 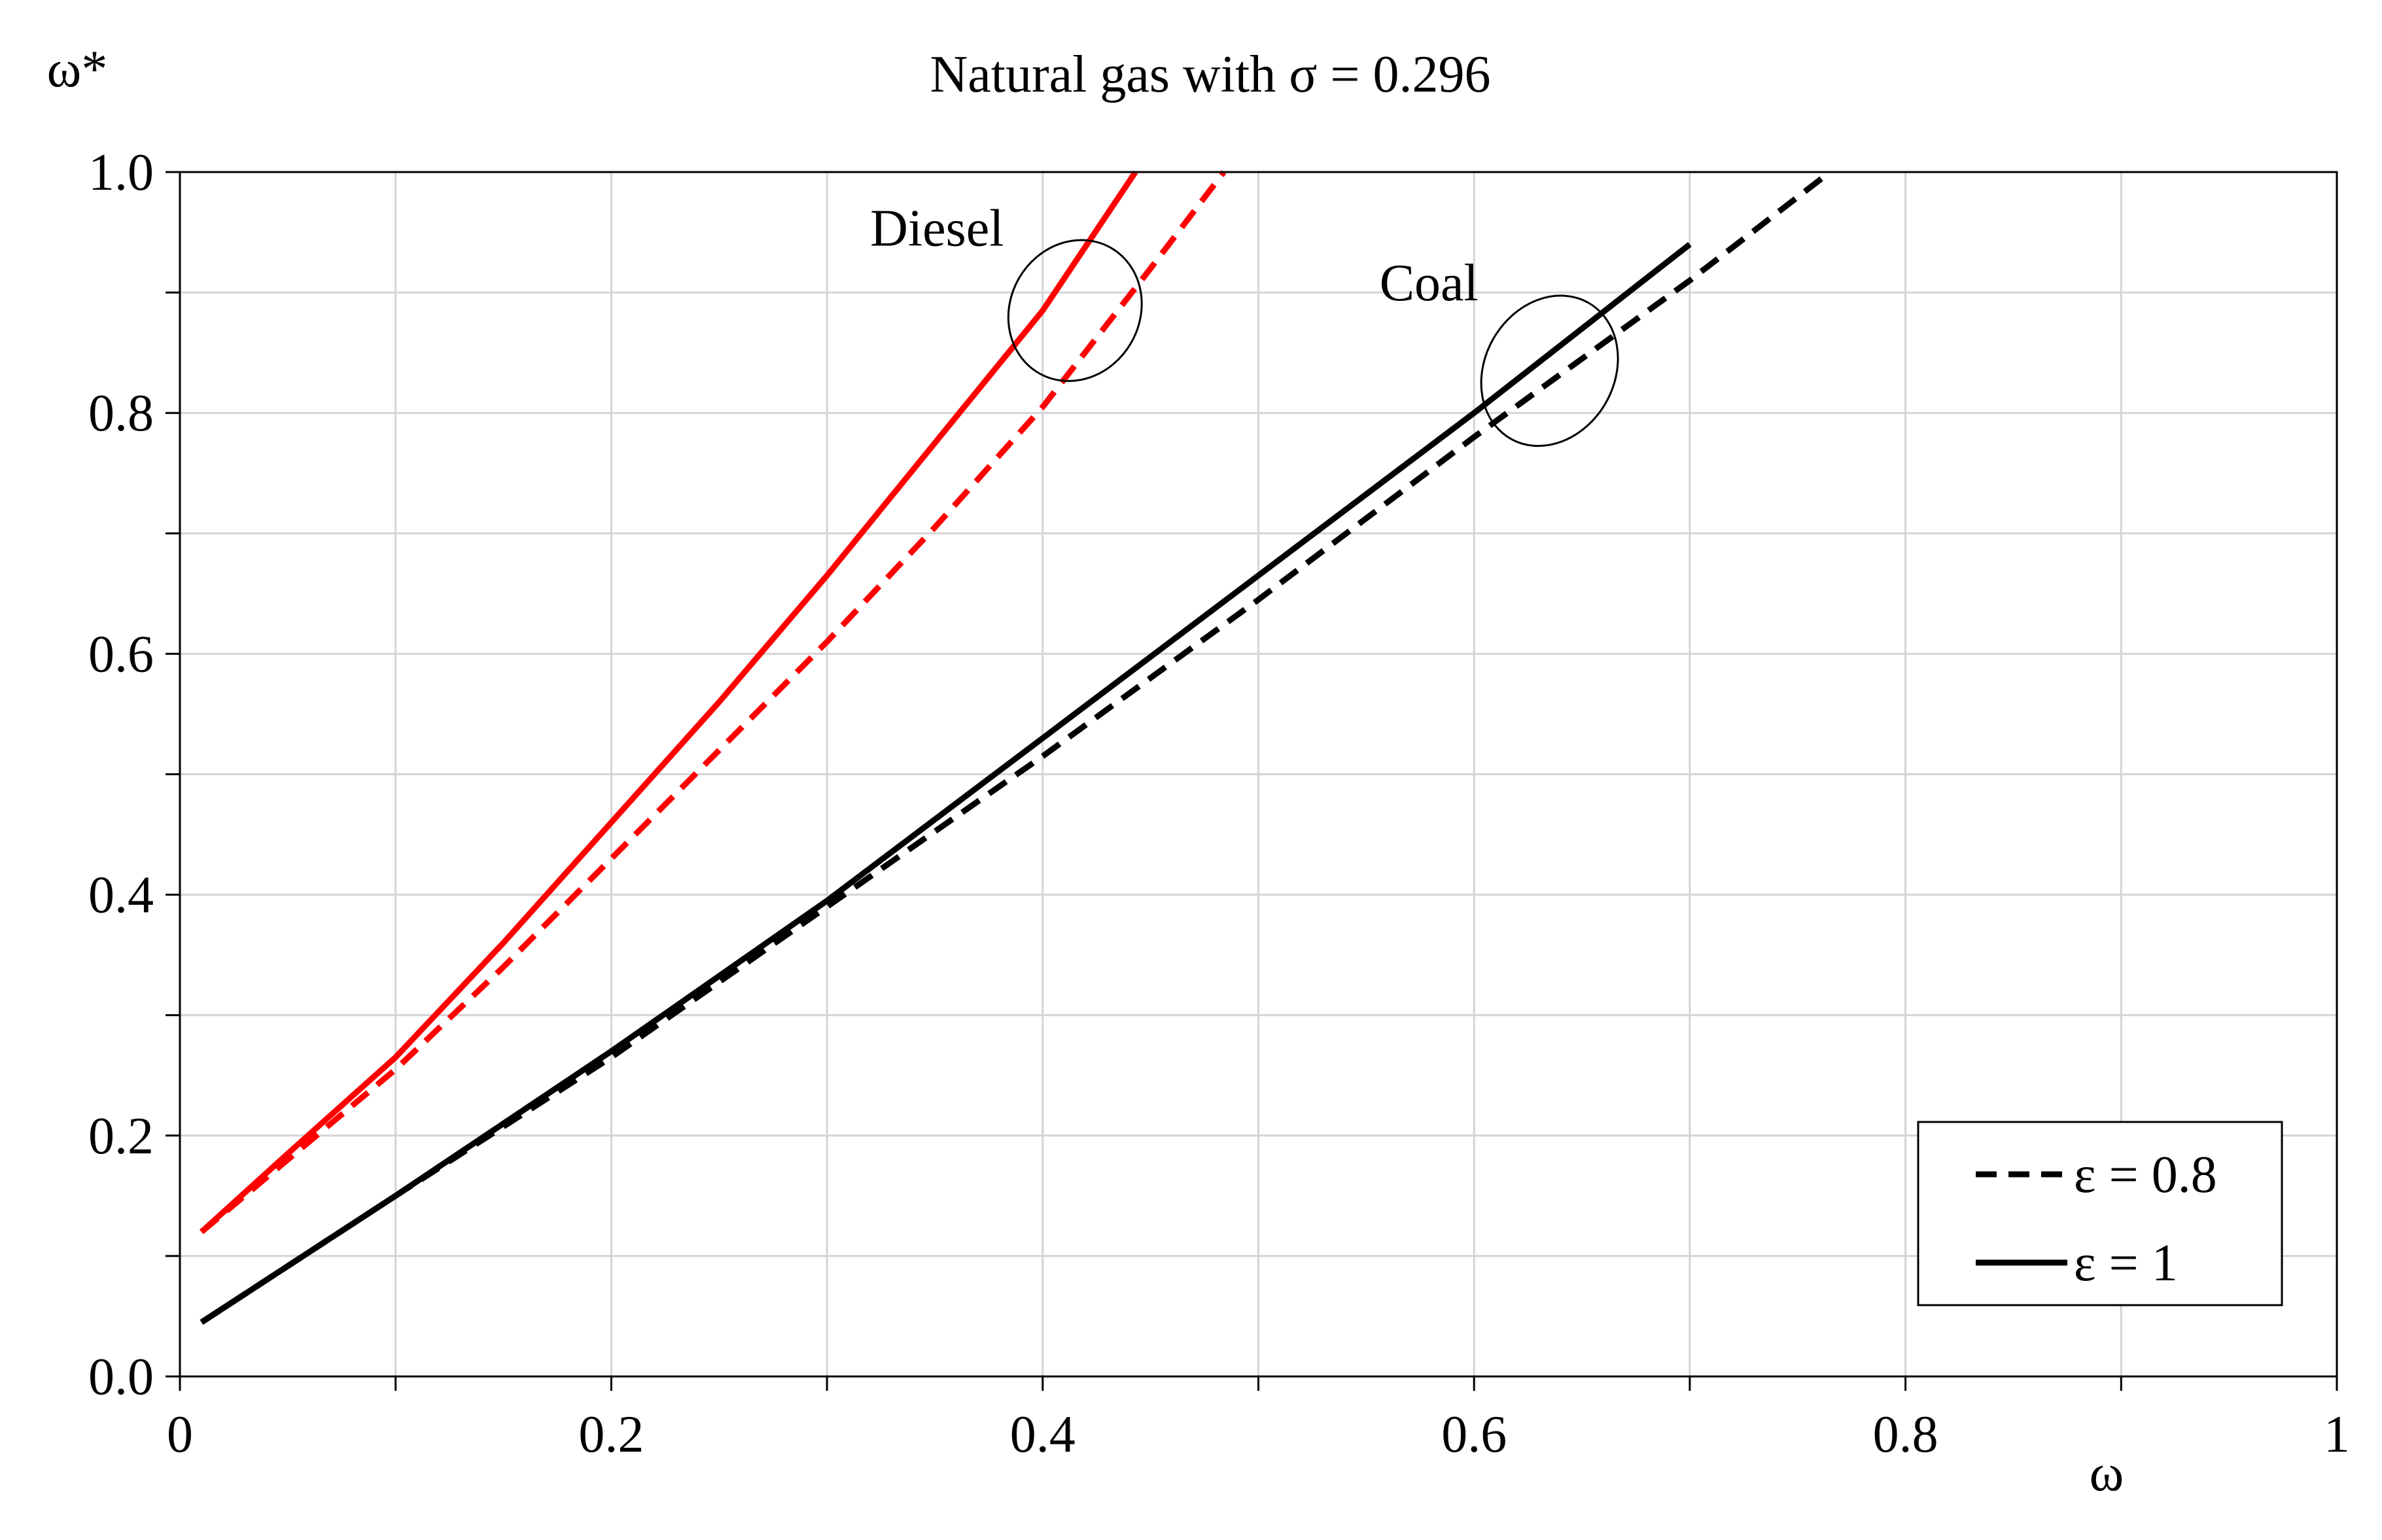 What do you see at coordinates (180, 1434) in the screenshot?
I see `x-tick-label: 0` at bounding box center [180, 1434].